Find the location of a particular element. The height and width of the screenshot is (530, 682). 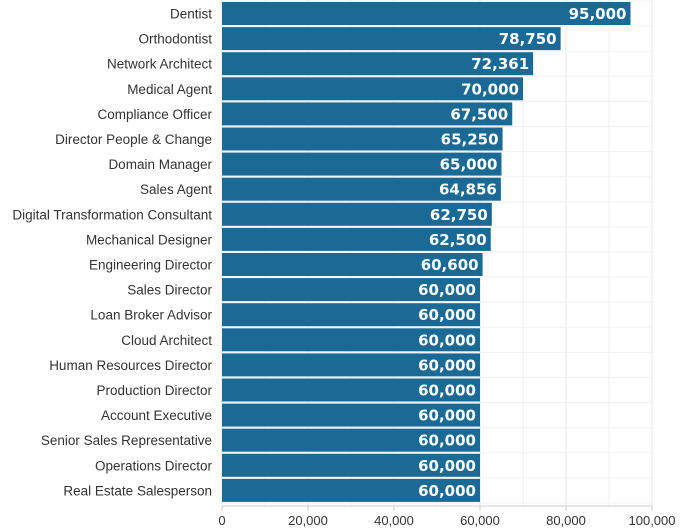

category-label: Network Architect is located at coordinates (159, 64).